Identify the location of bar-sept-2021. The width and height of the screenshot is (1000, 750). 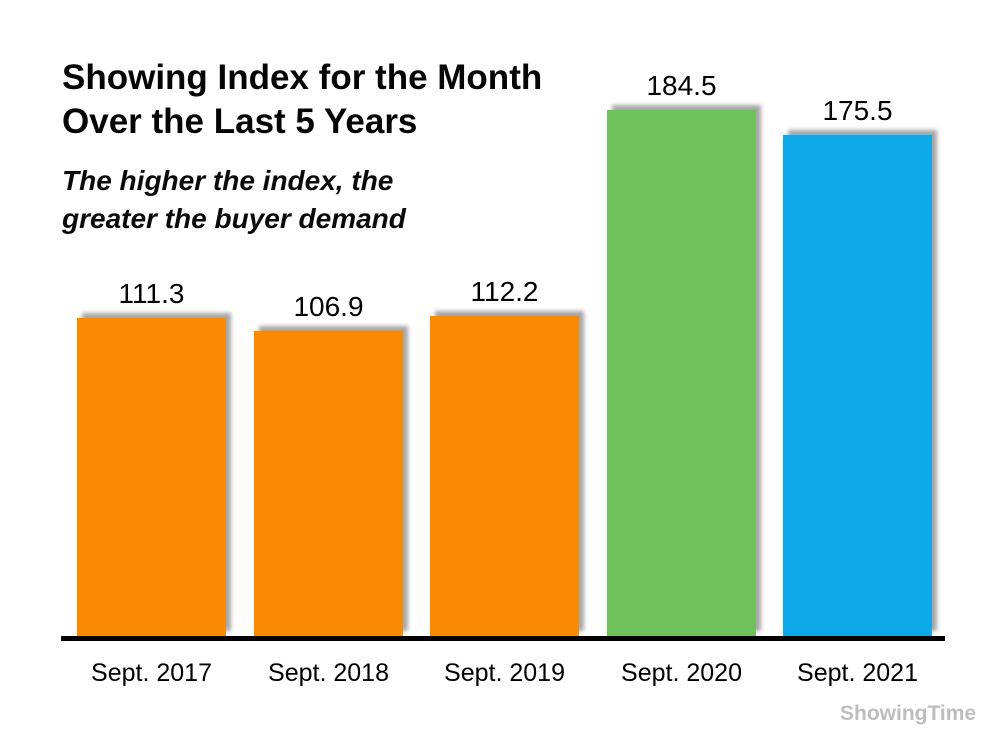
(857, 385).